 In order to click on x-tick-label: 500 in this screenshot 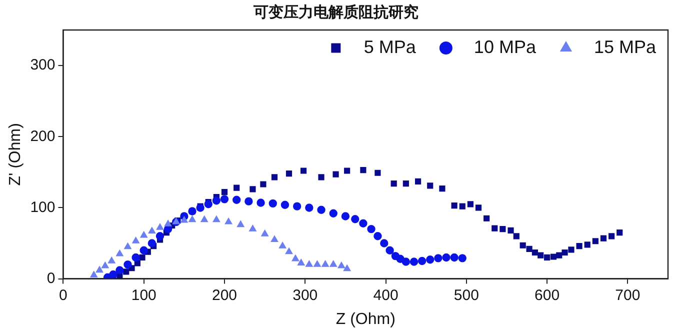, I will do `click(466, 295)`.